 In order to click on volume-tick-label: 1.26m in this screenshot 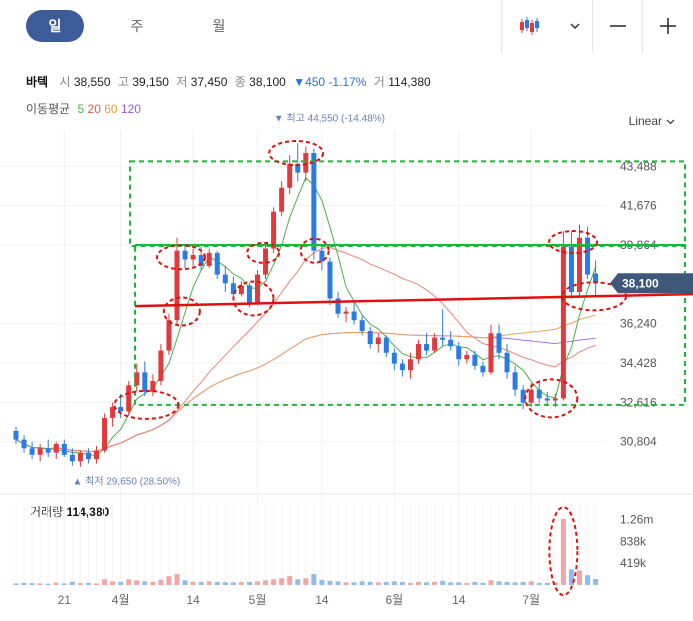, I will do `click(636, 519)`.